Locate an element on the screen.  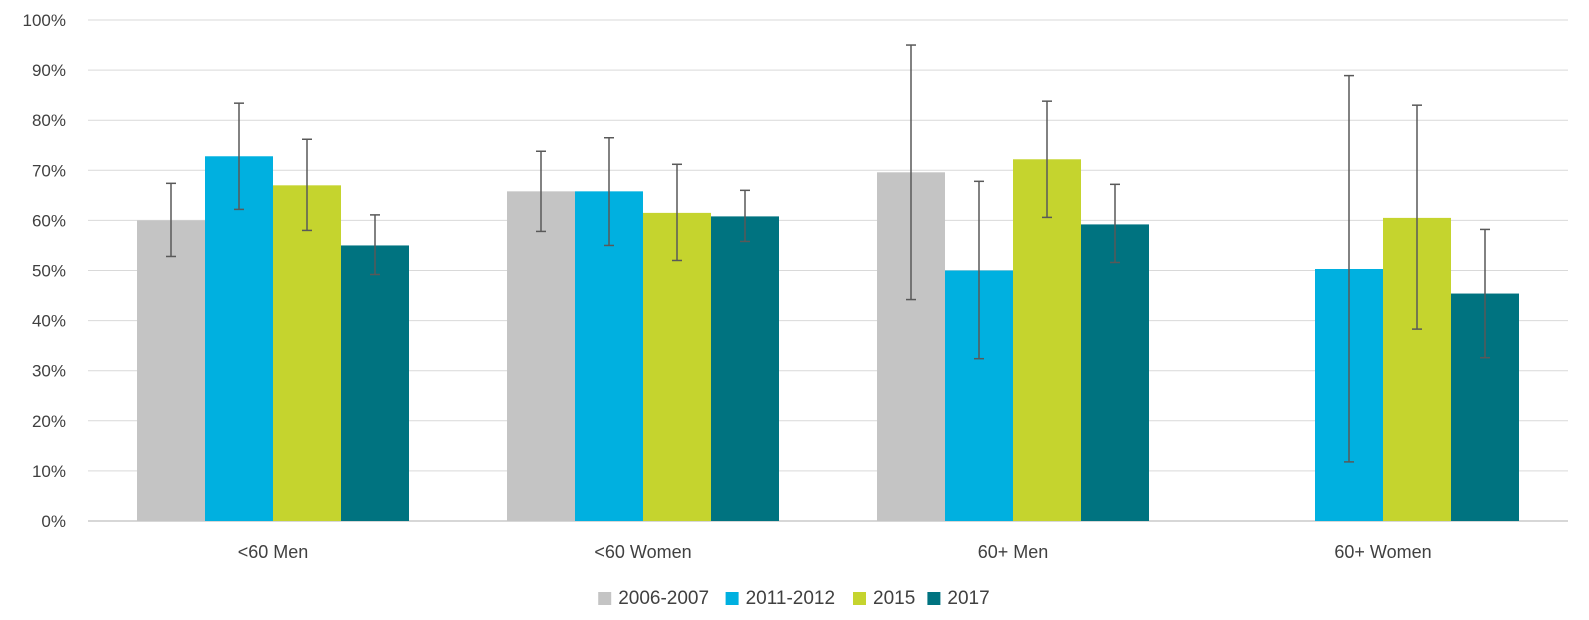
error-bar-2015-<60 Women is located at coordinates (677, 212).